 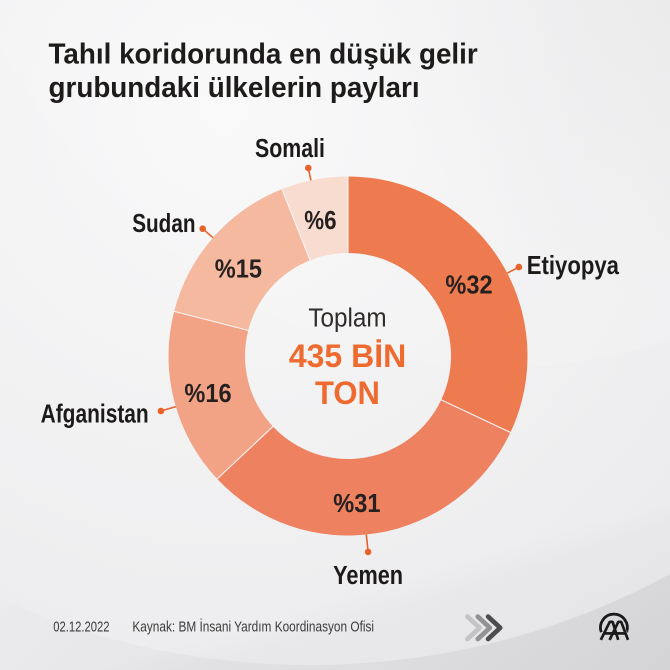 I want to click on svg-text: Somali, so click(x=290, y=149).